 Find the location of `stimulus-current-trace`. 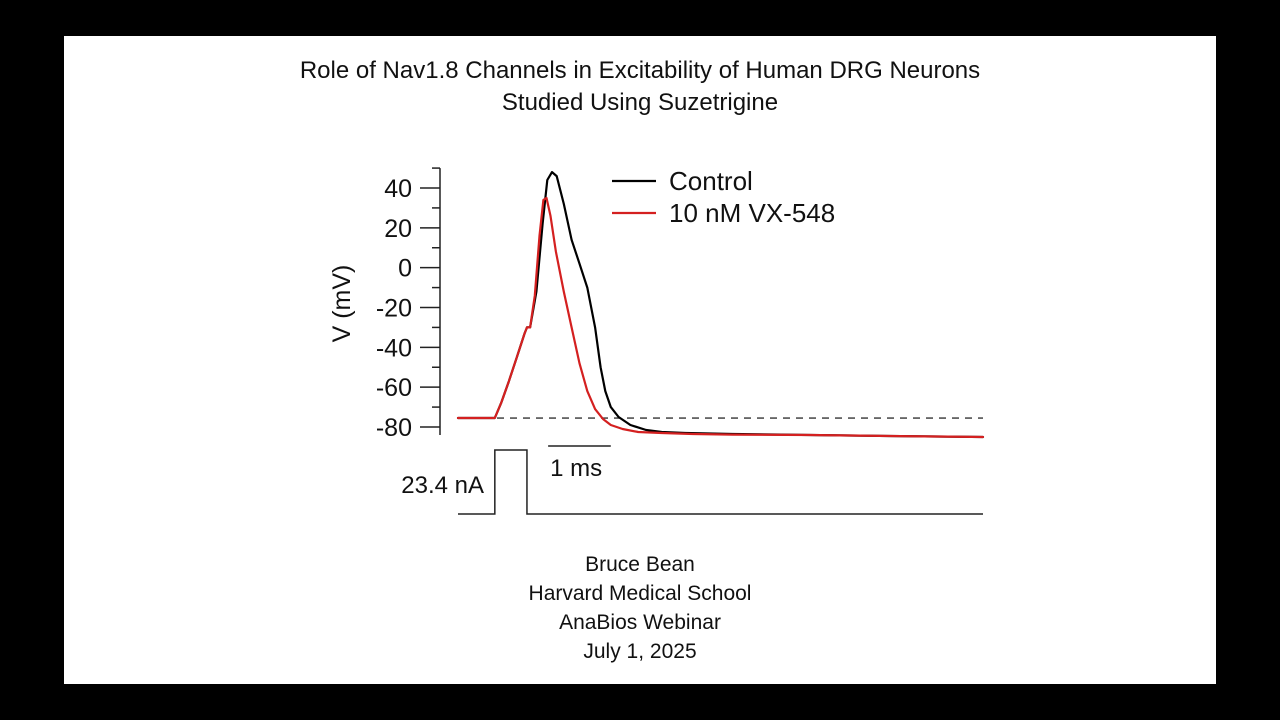

stimulus-current-trace is located at coordinates (720, 482).